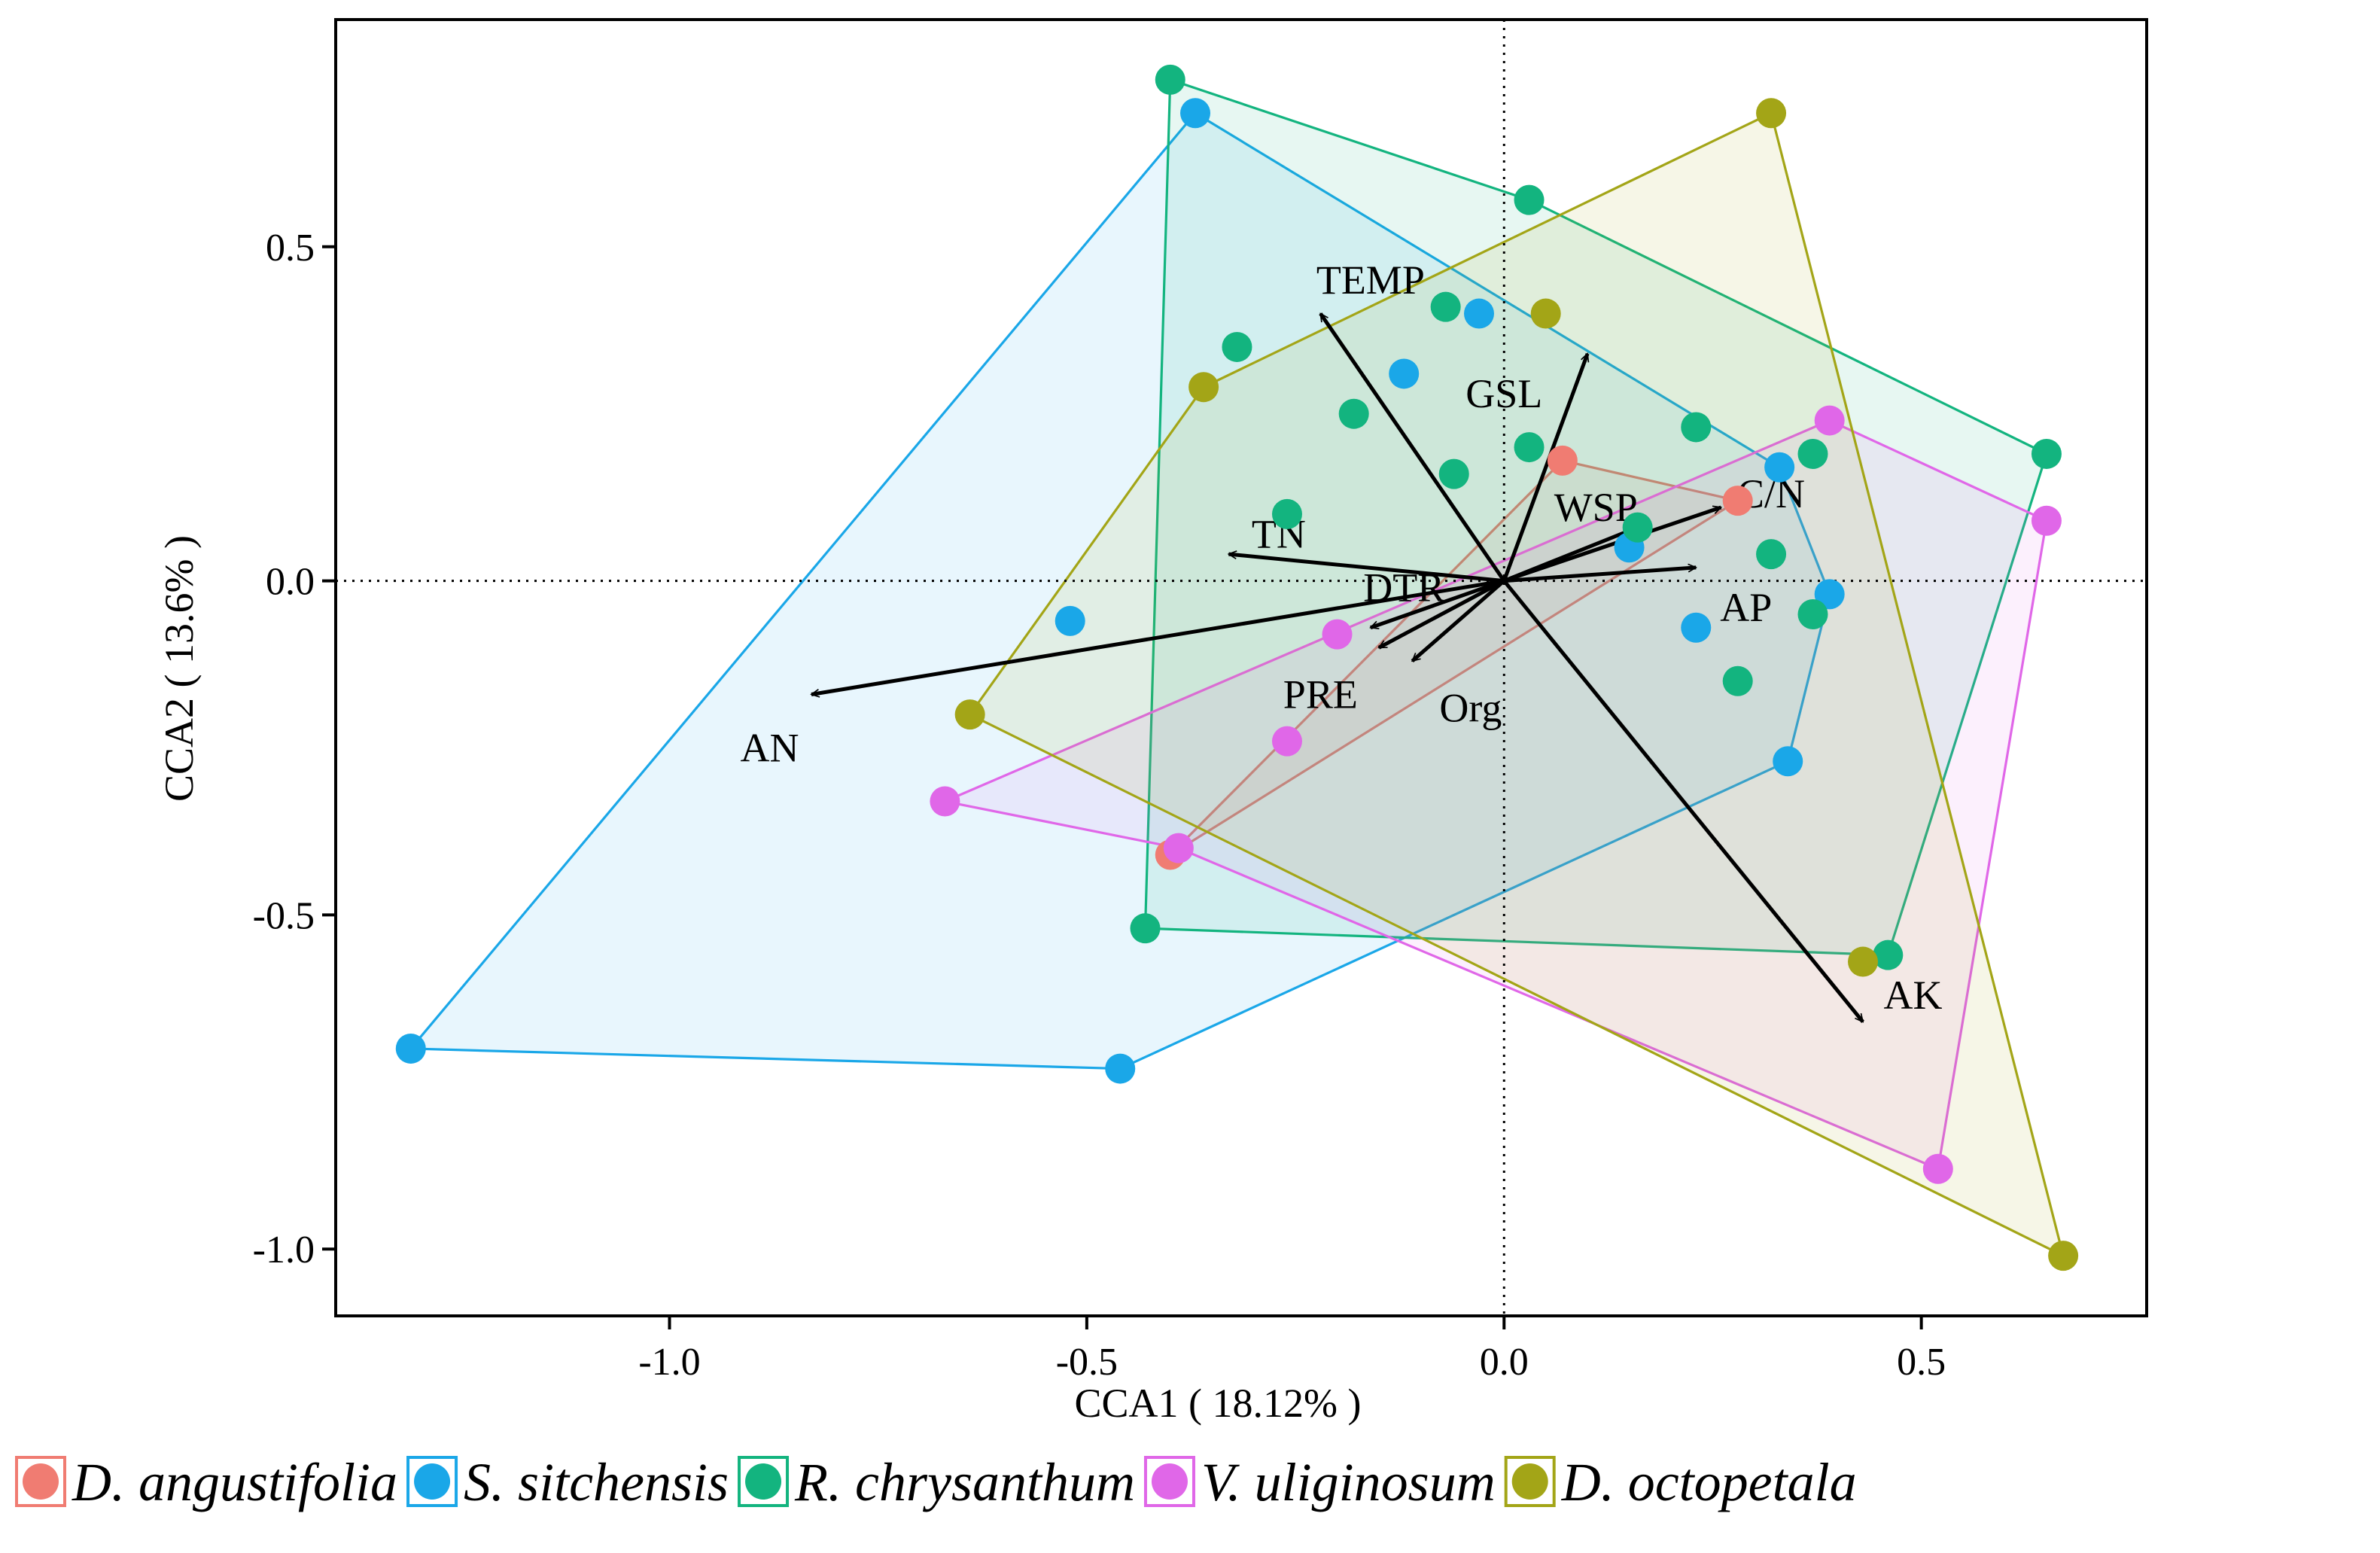 Image resolution: width=2380 pixels, height=1553 pixels. I want to click on legend-label-d-octopetala: D. octopetala, so click(1709, 1482).